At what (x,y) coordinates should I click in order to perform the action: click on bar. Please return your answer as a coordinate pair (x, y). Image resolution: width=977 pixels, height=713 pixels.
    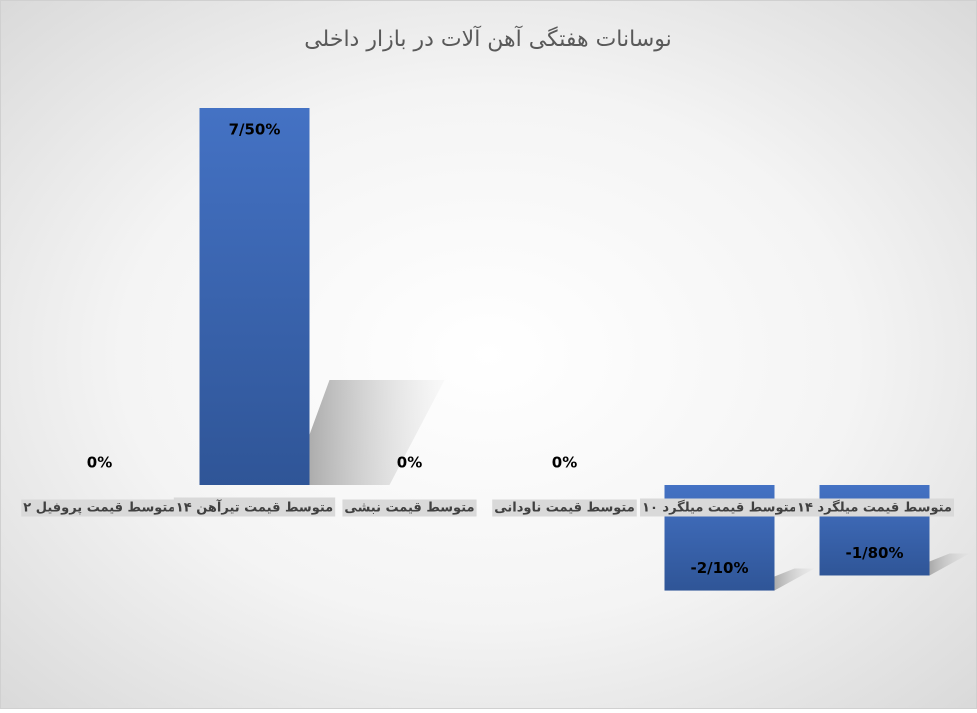
    Looking at the image, I should click on (254, 296).